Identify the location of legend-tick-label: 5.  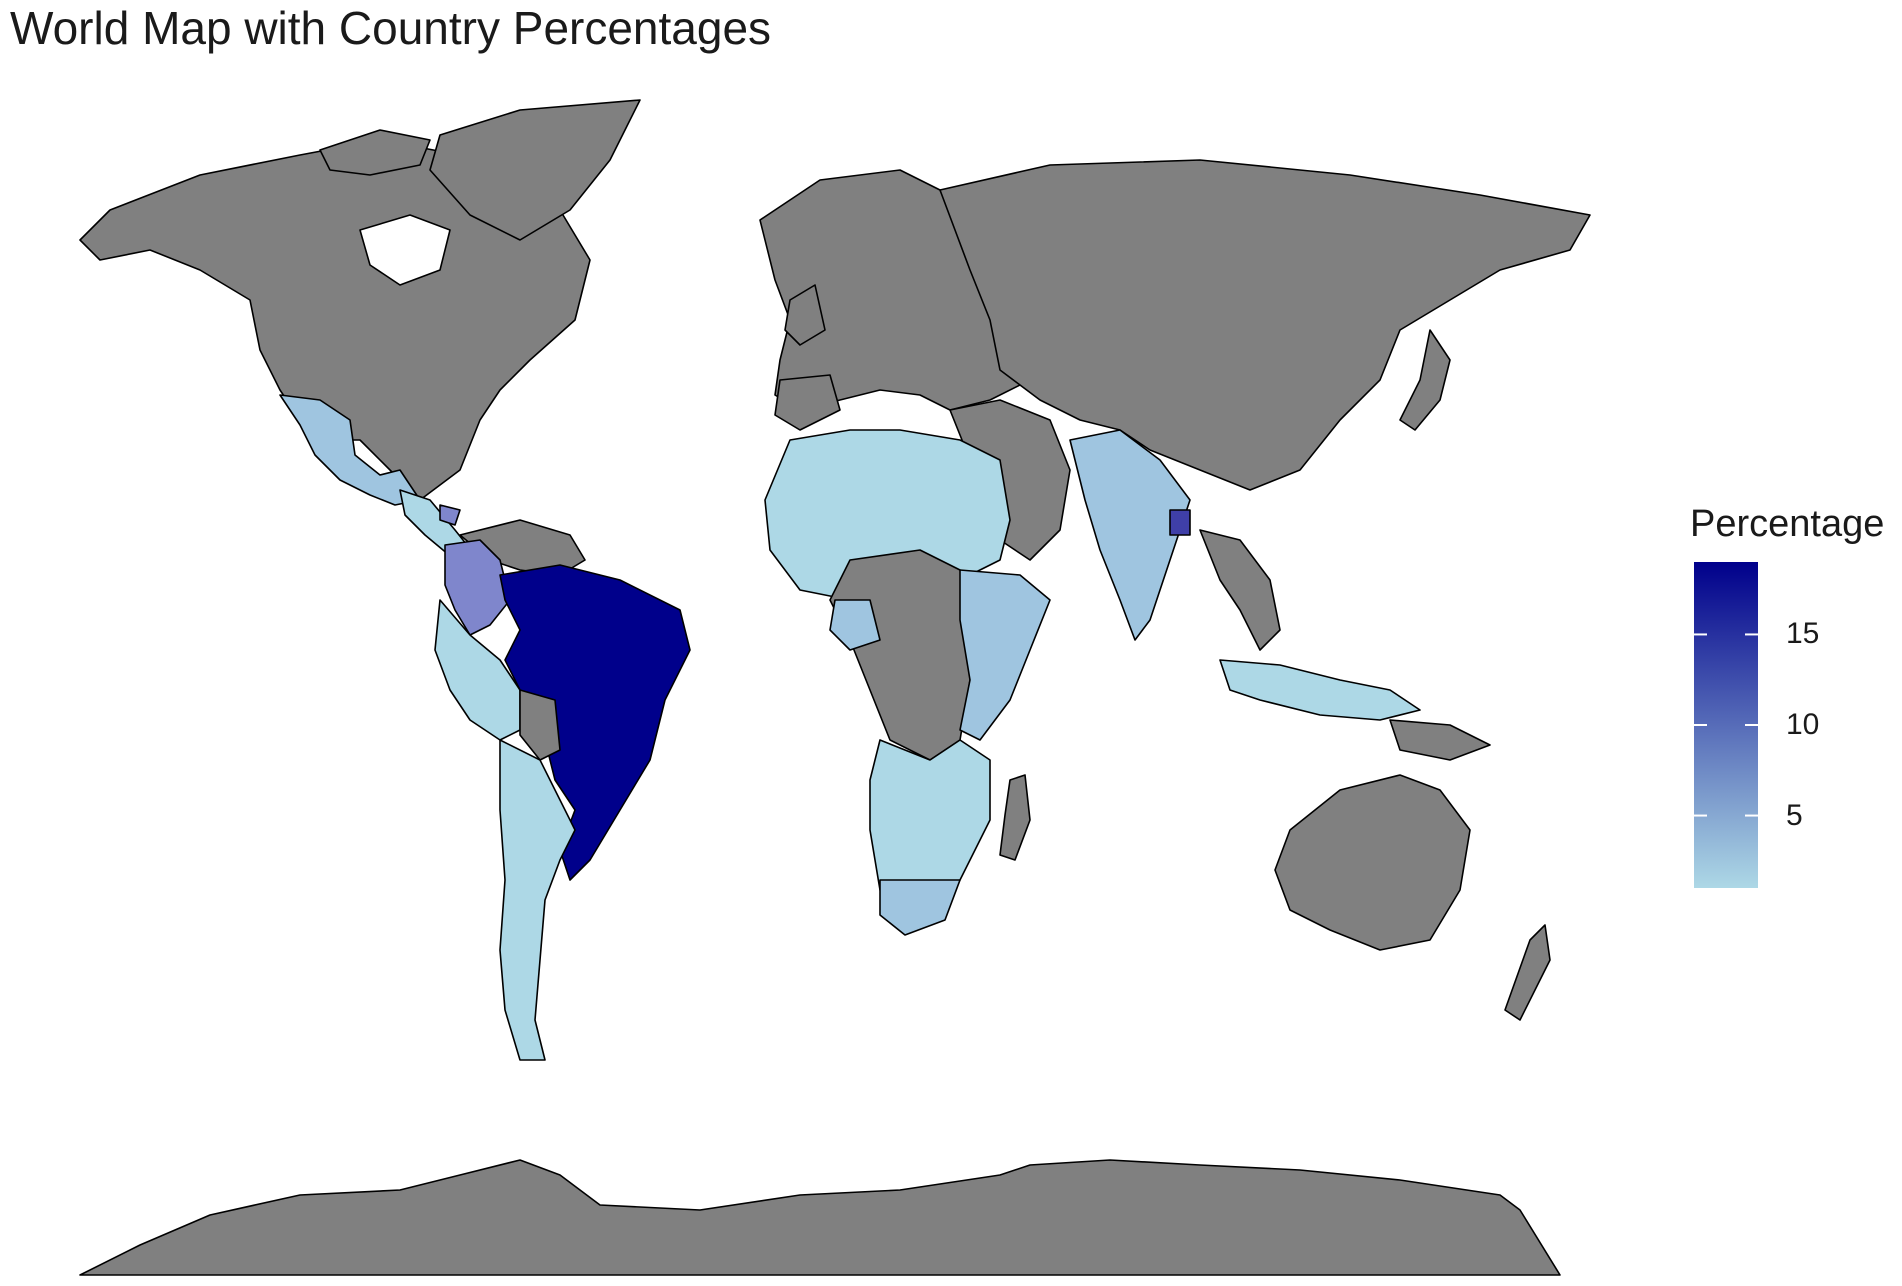
(1794, 815).